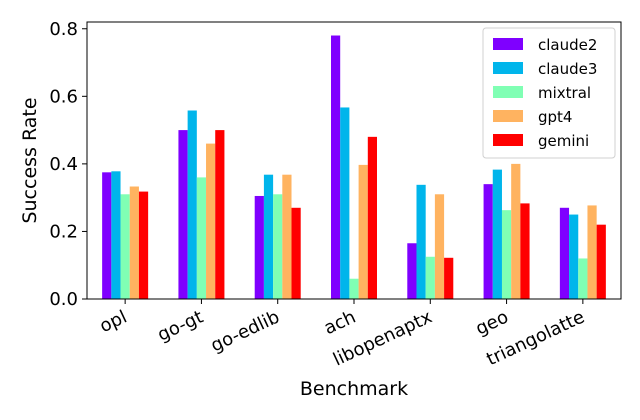 The height and width of the screenshot is (420, 640). Describe the element at coordinates (583, 278) in the screenshot. I see `bar-mixtral-triangolatte` at that location.